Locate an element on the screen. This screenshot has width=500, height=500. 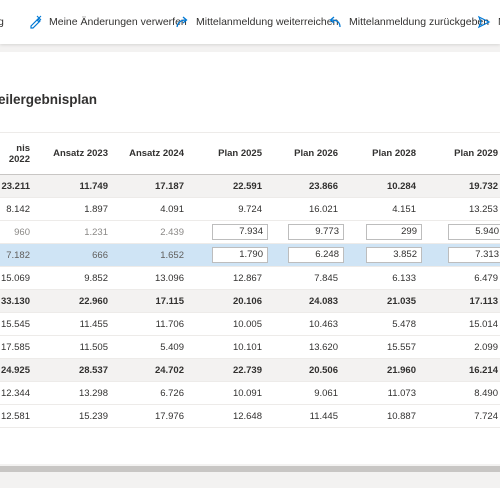
table-cell: 22.960 is located at coordinates (81, 301).